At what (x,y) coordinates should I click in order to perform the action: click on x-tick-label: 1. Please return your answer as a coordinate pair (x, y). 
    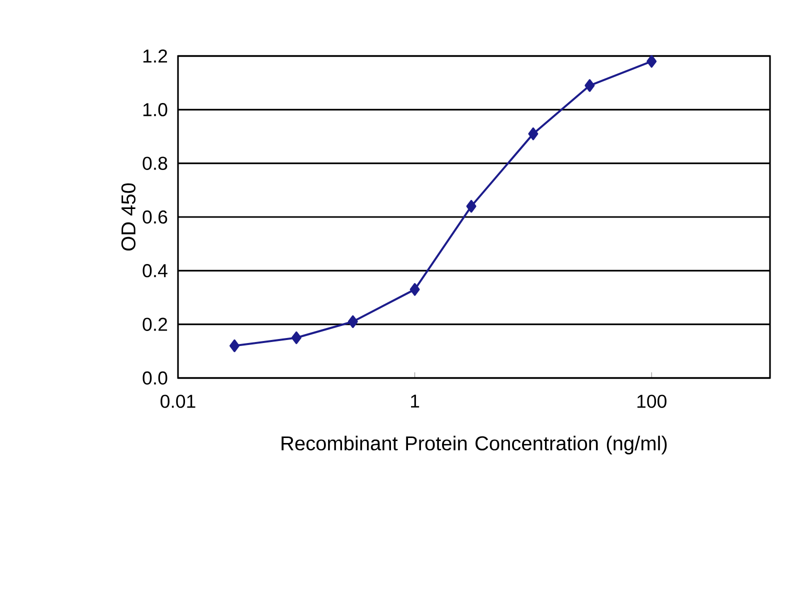
    Looking at the image, I should click on (415, 401).